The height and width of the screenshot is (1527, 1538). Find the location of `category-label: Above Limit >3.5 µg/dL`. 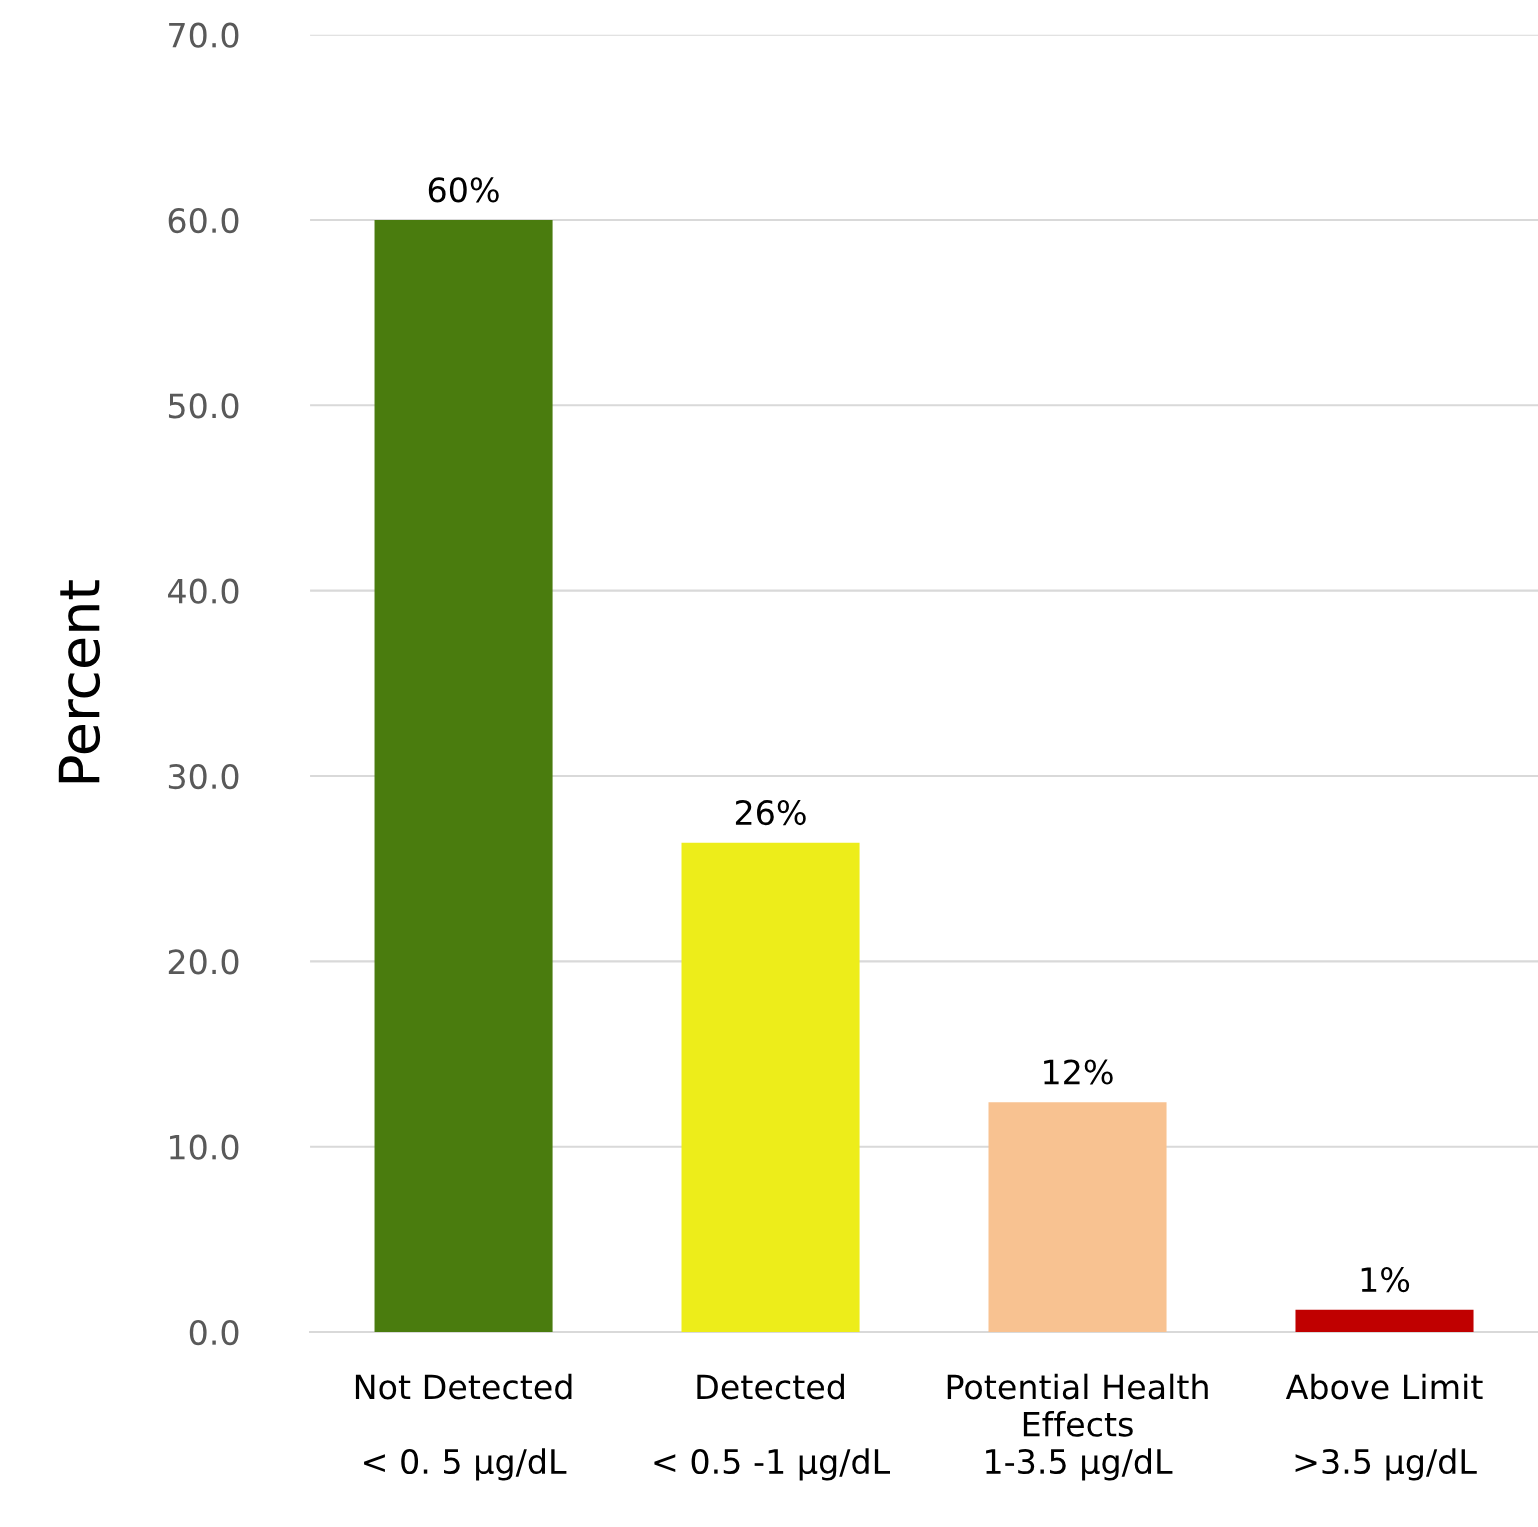

category-label: Above Limit >3.5 µg/dL is located at coordinates (1384, 1427).